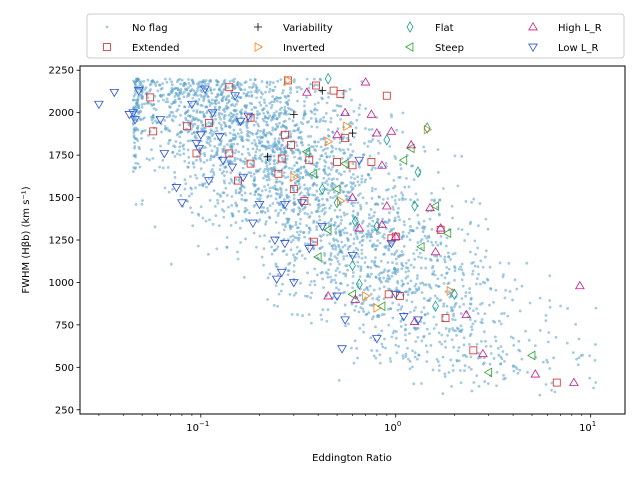  What do you see at coordinates (64, 410) in the screenshot?
I see `y-tick-label: 250` at bounding box center [64, 410].